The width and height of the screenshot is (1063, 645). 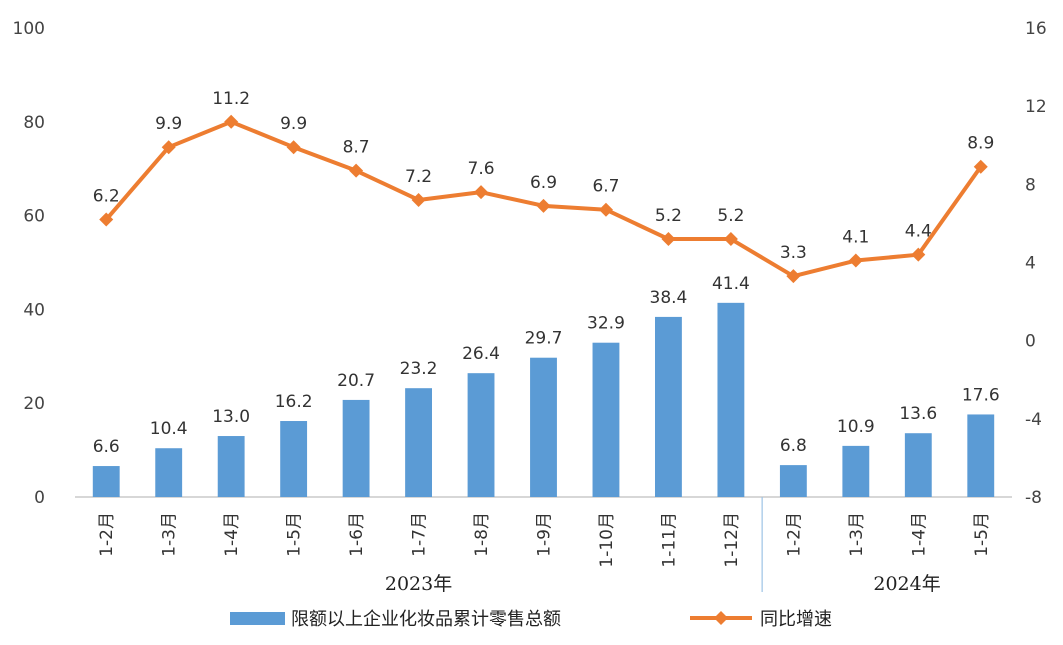 I want to click on left-tick-label: 100, so click(x=29, y=29).